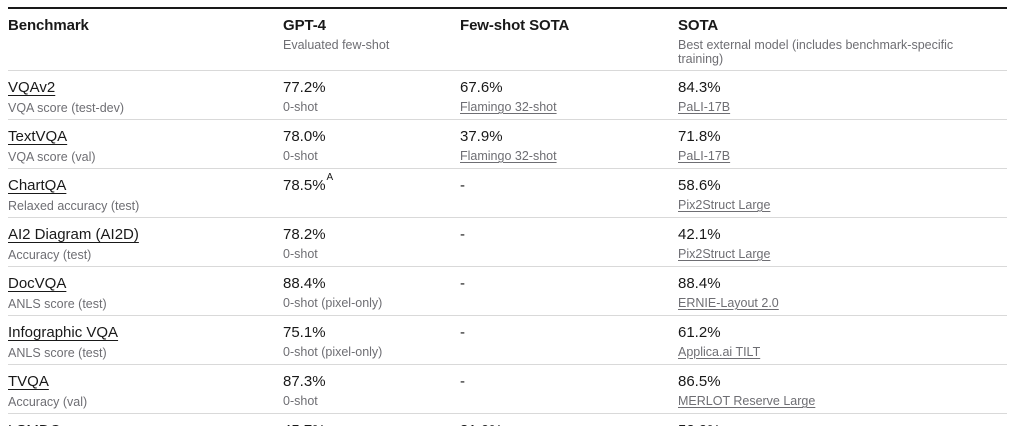 Image resolution: width=1015 pixels, height=426 pixels. Describe the element at coordinates (842, 97) in the screenshot. I see `sota-cell: 84.3% PaLI-17B` at that location.